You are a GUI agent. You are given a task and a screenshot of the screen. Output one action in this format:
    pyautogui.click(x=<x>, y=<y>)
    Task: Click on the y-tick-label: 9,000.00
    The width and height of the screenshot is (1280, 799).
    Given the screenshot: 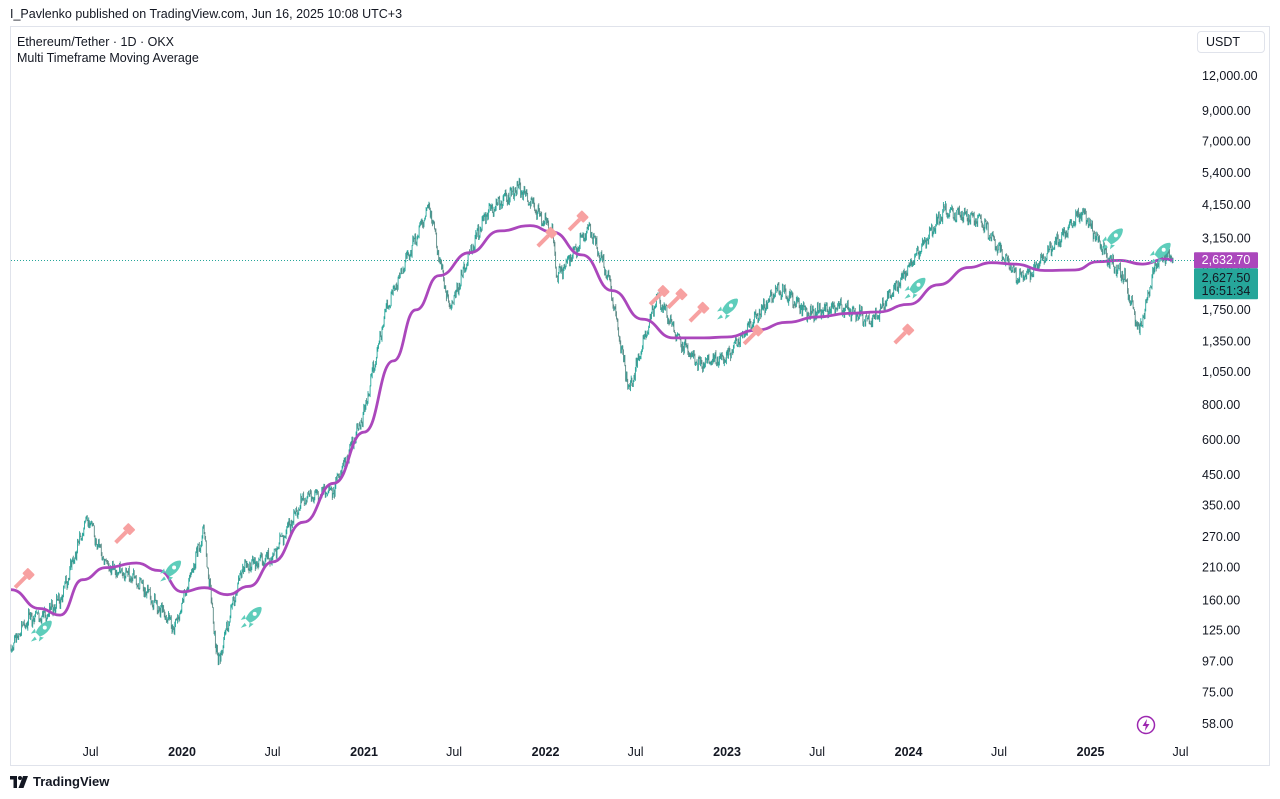 What is the action you would take?
    pyautogui.click(x=1226, y=111)
    